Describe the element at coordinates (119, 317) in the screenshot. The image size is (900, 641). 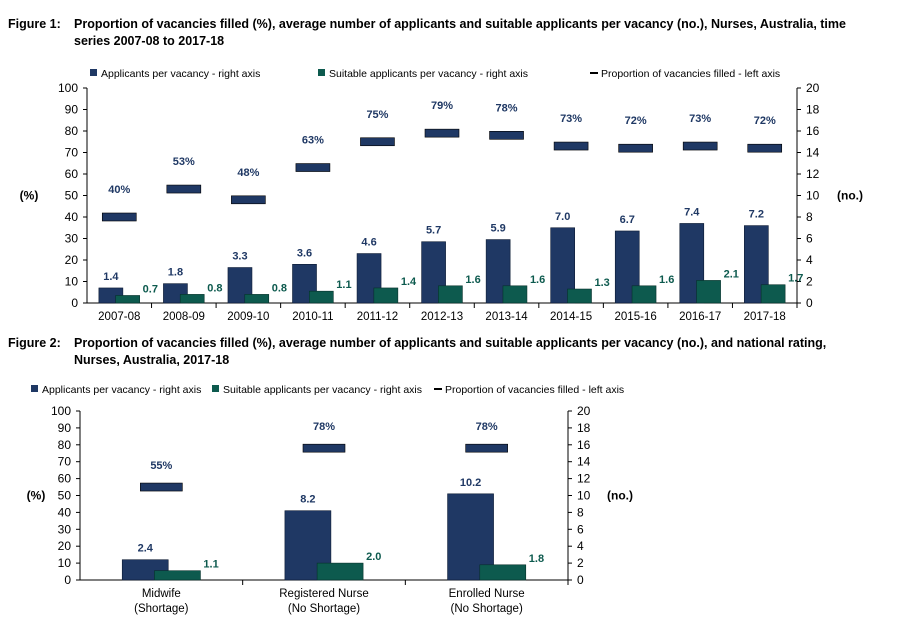
I see `category-label: 2007-08` at that location.